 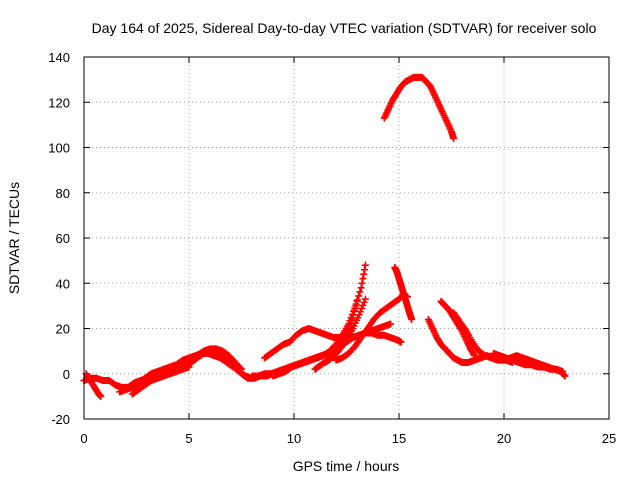 What do you see at coordinates (59, 57) in the screenshot?
I see `y-tick-label: 140` at bounding box center [59, 57].